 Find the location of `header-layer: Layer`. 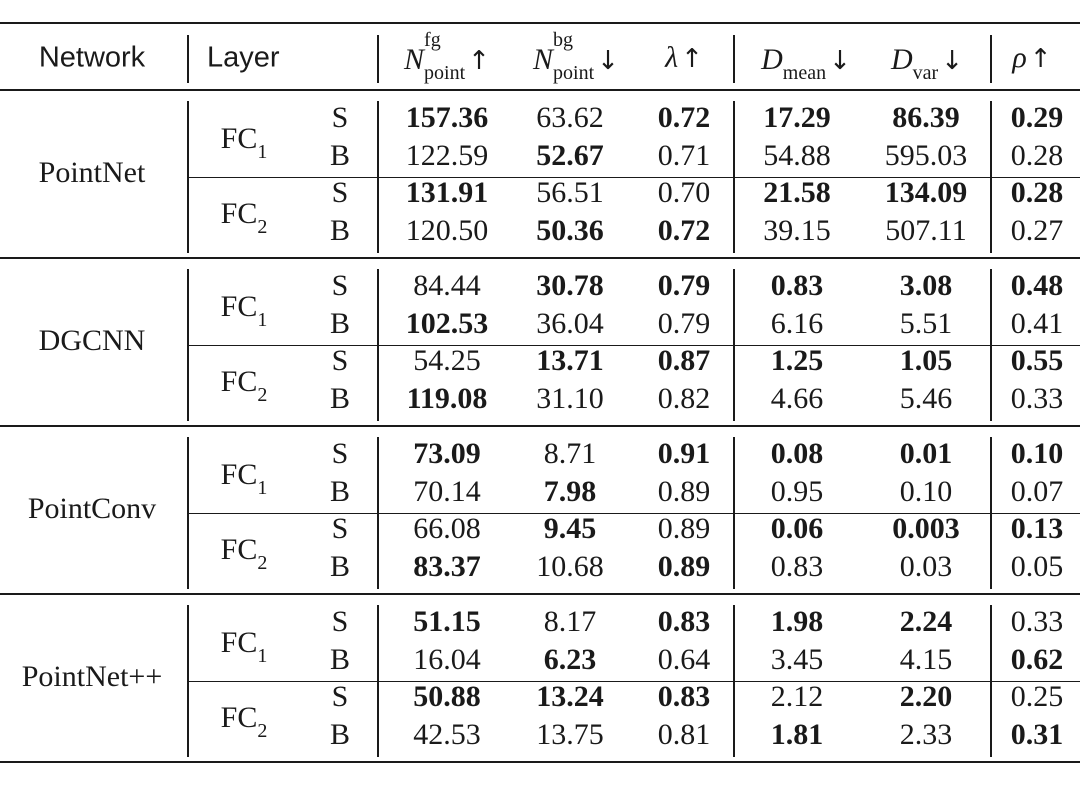

header-layer: Layer is located at coordinates (243, 57).